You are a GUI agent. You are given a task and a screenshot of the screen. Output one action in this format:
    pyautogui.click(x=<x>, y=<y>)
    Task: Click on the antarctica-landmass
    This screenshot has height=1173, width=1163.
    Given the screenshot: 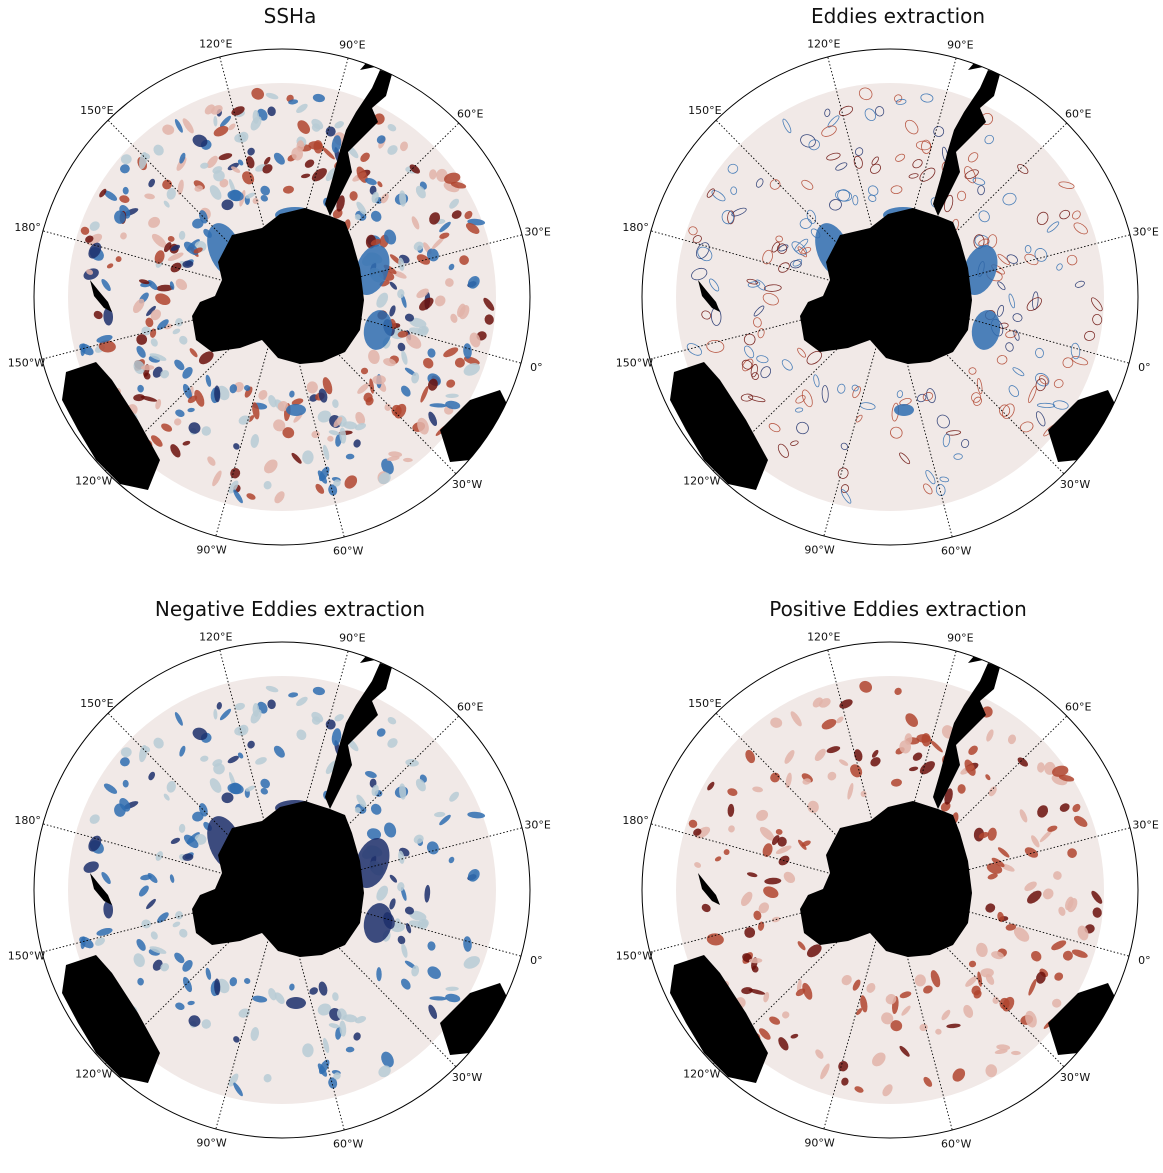 What is the action you would take?
    pyautogui.click(x=886, y=879)
    